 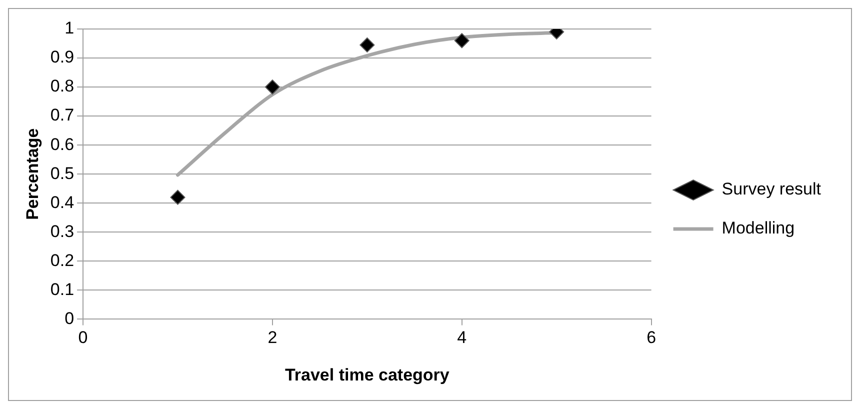 I want to click on x-tick-label: 0, so click(x=83, y=338).